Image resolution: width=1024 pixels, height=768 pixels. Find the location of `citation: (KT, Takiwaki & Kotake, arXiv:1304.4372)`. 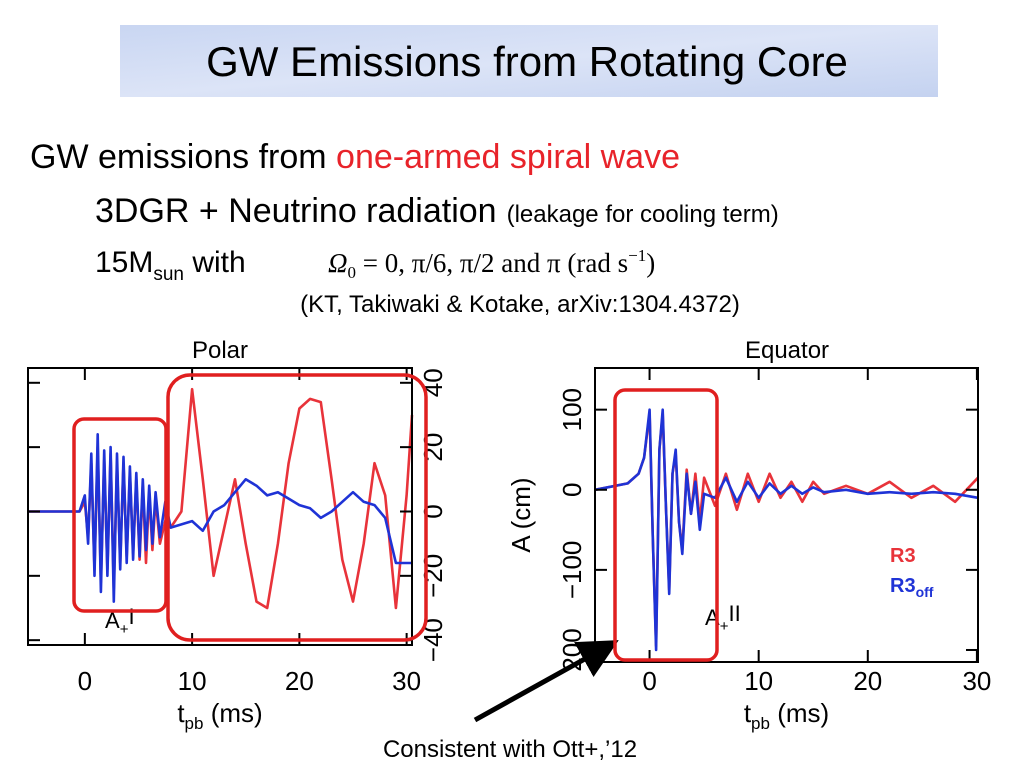

citation: (KT, Takiwaki & Kotake, arXiv:1304.4372) is located at coordinates (520, 304).